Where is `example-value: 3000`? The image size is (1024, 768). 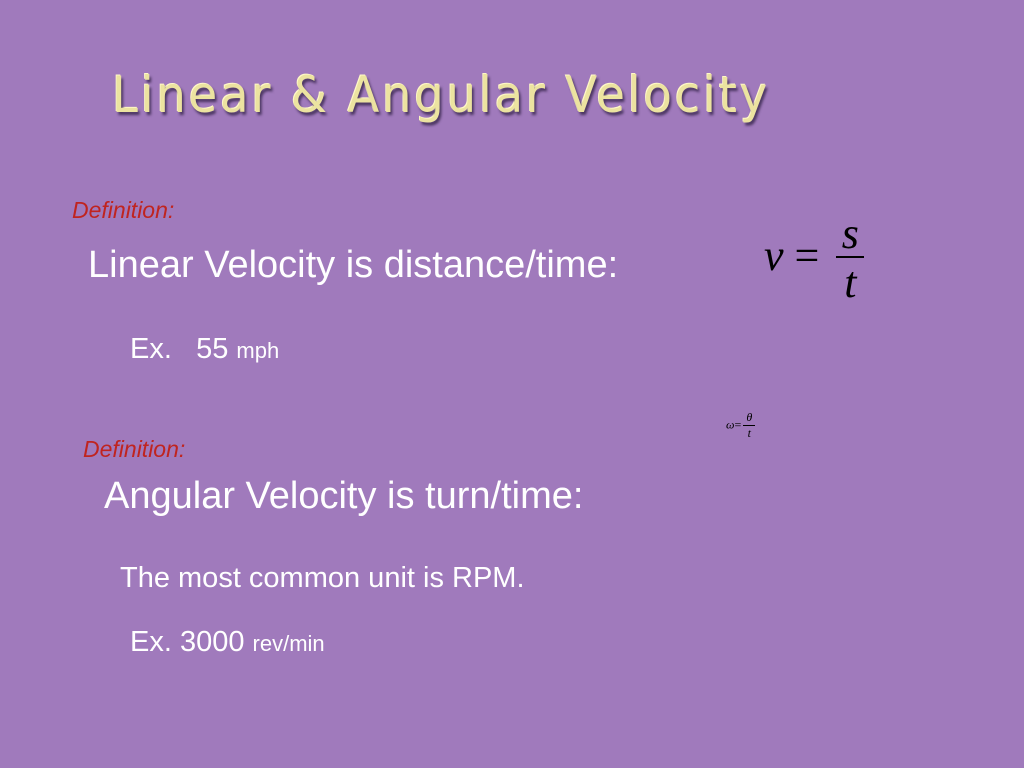
example-value: 3000 is located at coordinates (212, 642).